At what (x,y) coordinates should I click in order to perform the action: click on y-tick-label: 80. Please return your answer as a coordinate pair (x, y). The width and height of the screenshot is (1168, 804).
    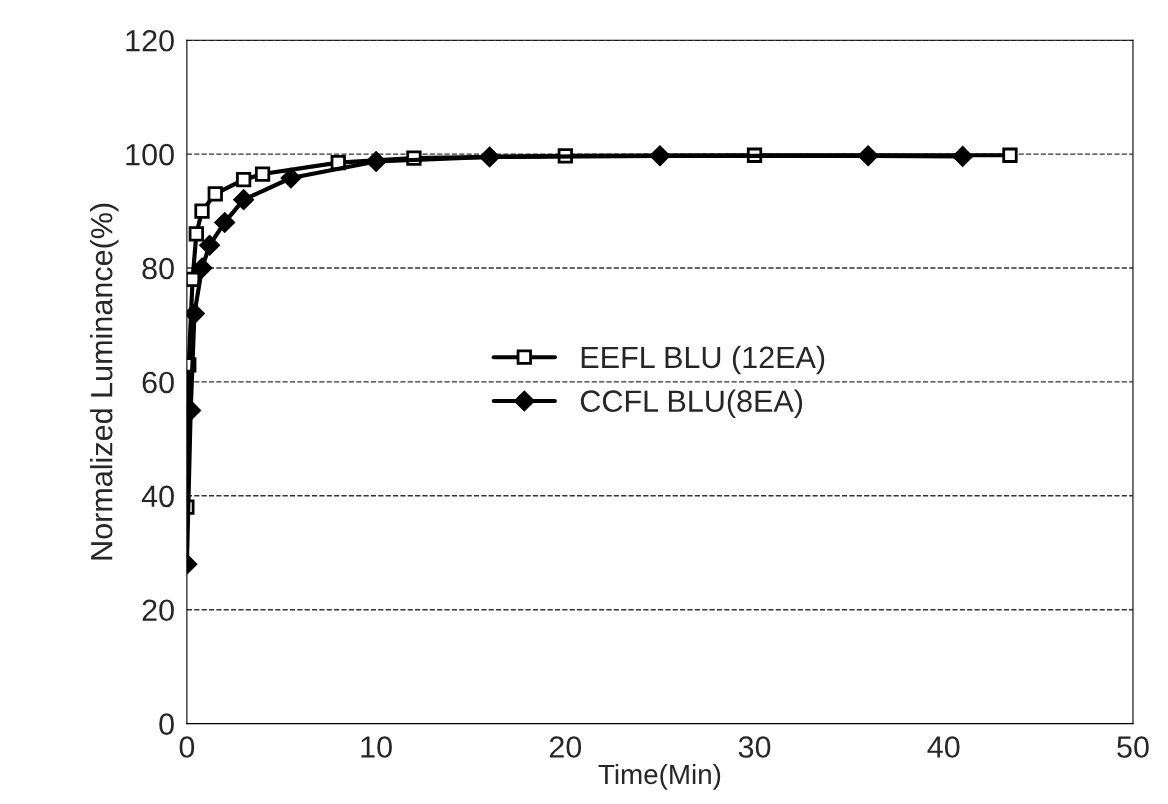
    Looking at the image, I should click on (158, 268).